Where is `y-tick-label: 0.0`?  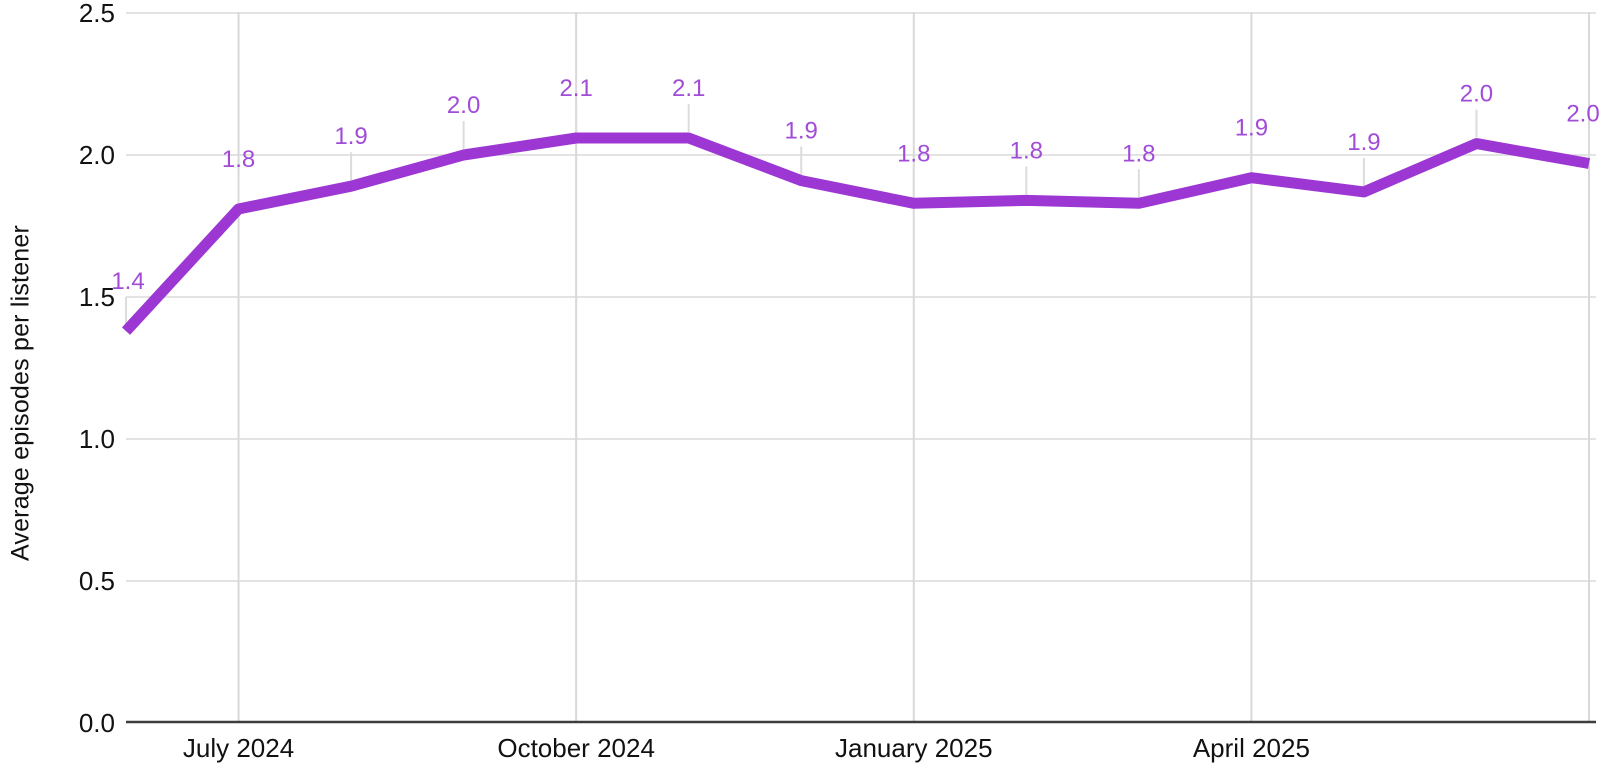
y-tick-label: 0.0 is located at coordinates (97, 723).